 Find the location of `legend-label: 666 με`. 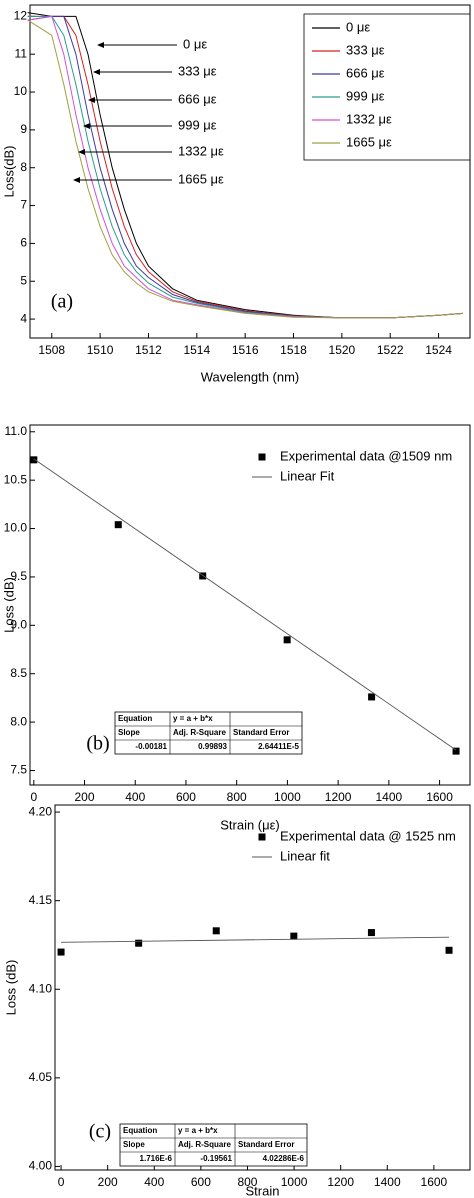

legend-label: 666 με is located at coordinates (365, 72).